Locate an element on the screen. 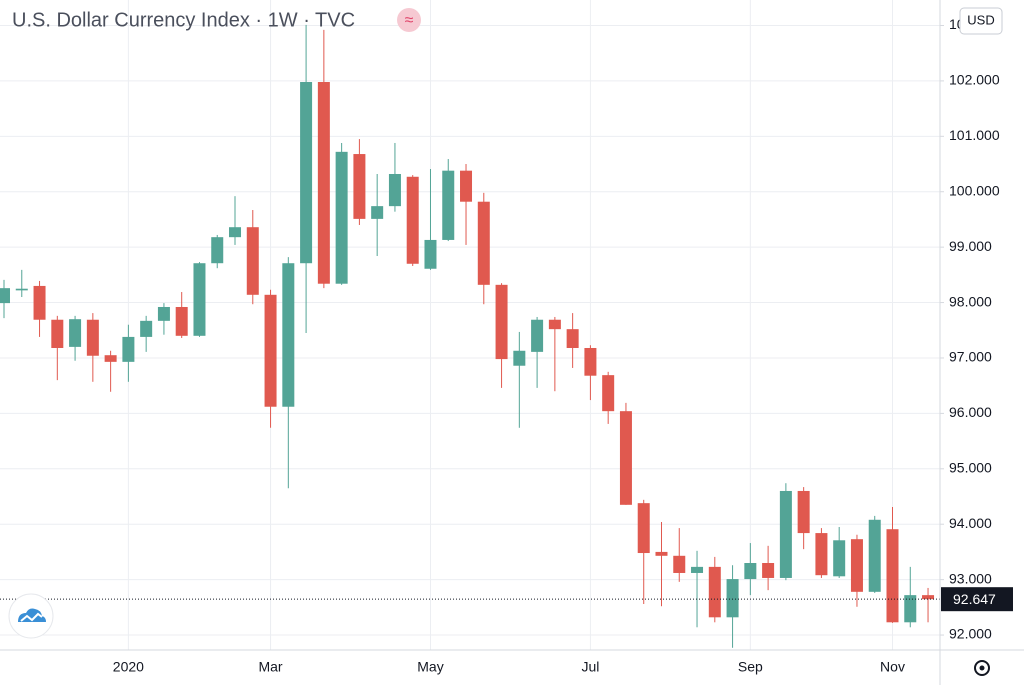 Image resolution: width=1024 pixels, height=685 pixels. currency-box is located at coordinates (981, 21).